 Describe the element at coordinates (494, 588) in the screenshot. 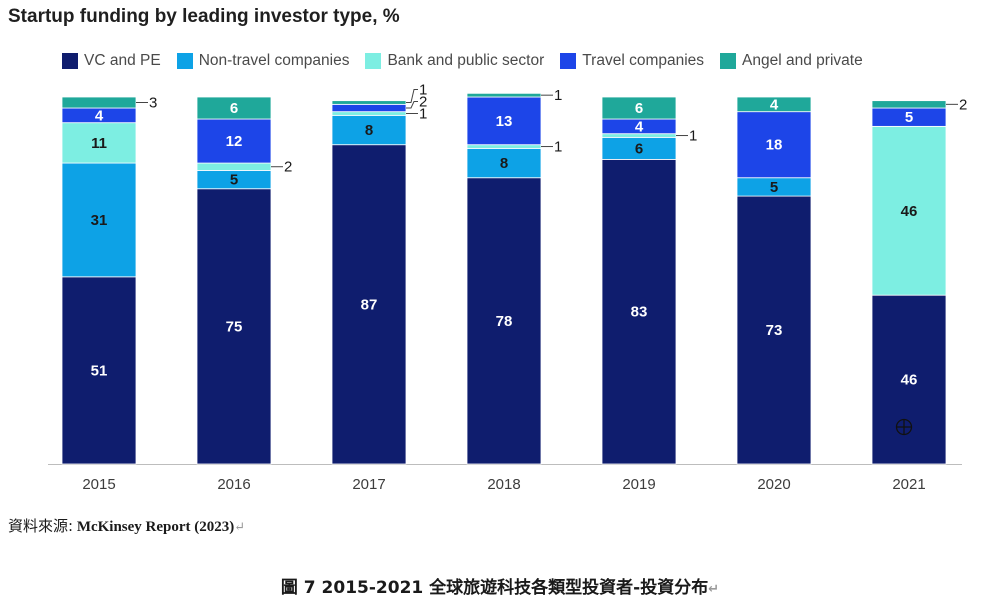

I see `caption-text: 圖 7 2015-2021 全球旅遊科技各類型投資者-投資分布` at that location.